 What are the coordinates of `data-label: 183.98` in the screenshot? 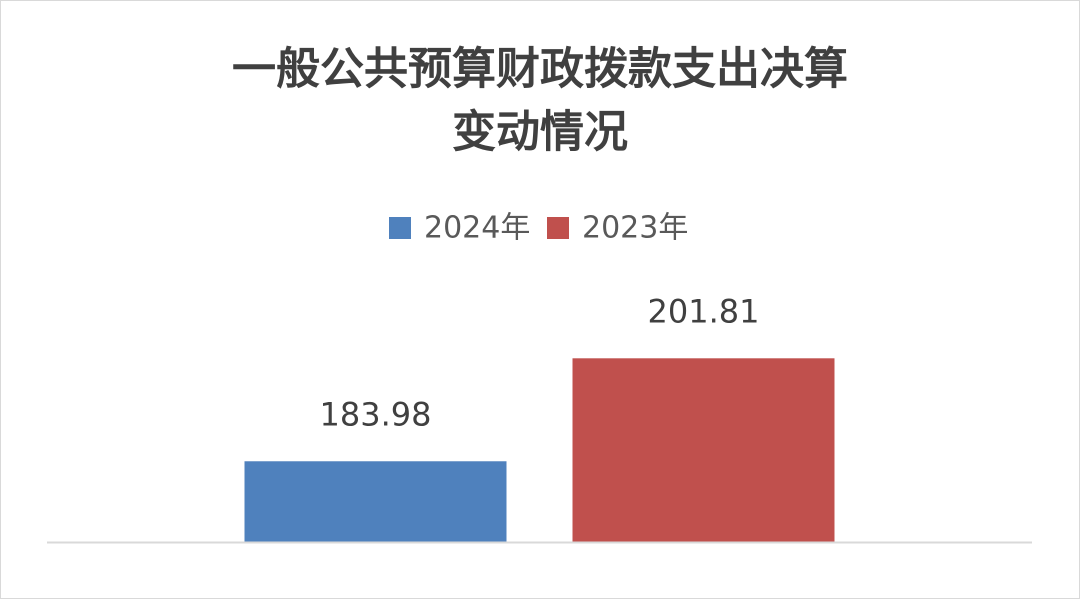 It's located at (376, 414).